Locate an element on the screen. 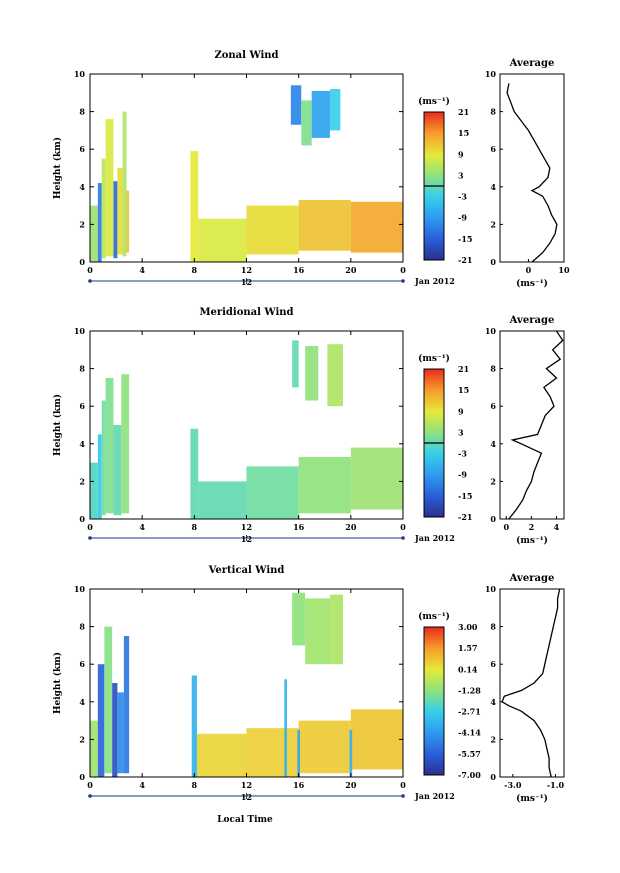  average-x-tick-label: 10 is located at coordinates (564, 270).